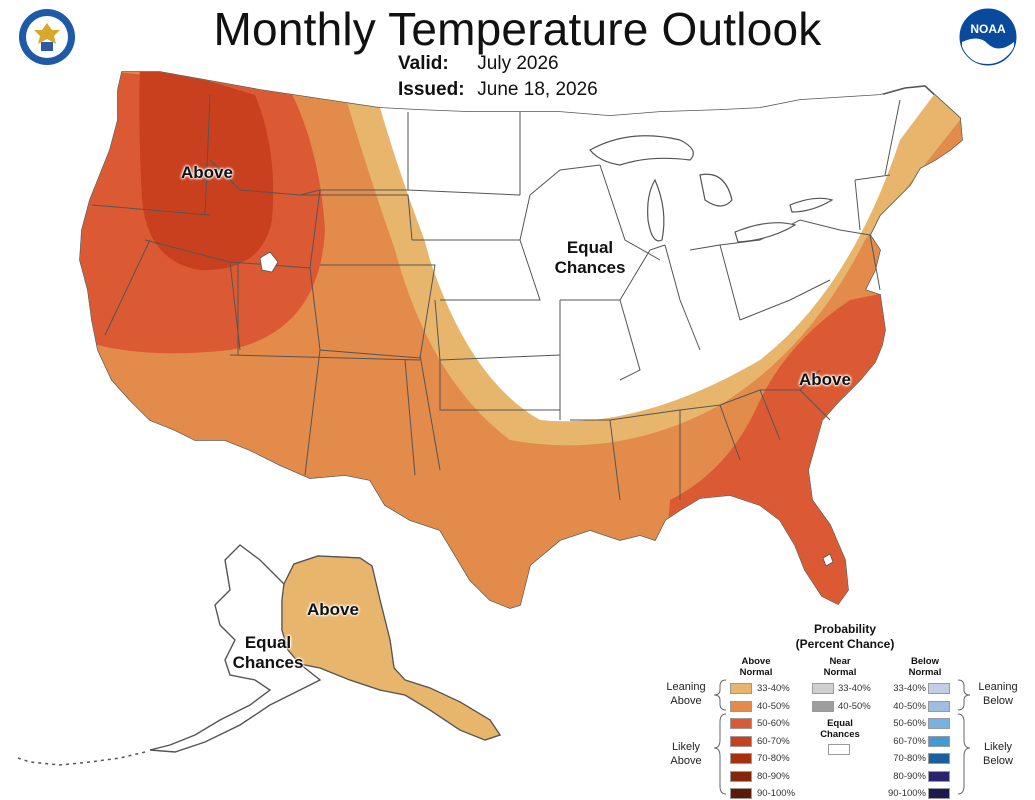  I want to click on issued-row: Issued: June 18, 2026, so click(498, 90).